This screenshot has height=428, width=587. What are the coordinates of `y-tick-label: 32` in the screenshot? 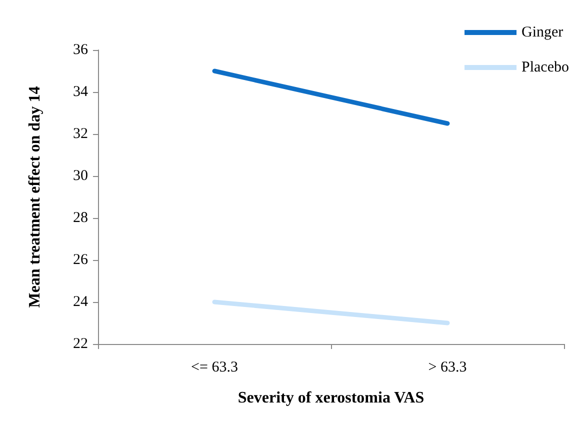 It's located at (80, 134).